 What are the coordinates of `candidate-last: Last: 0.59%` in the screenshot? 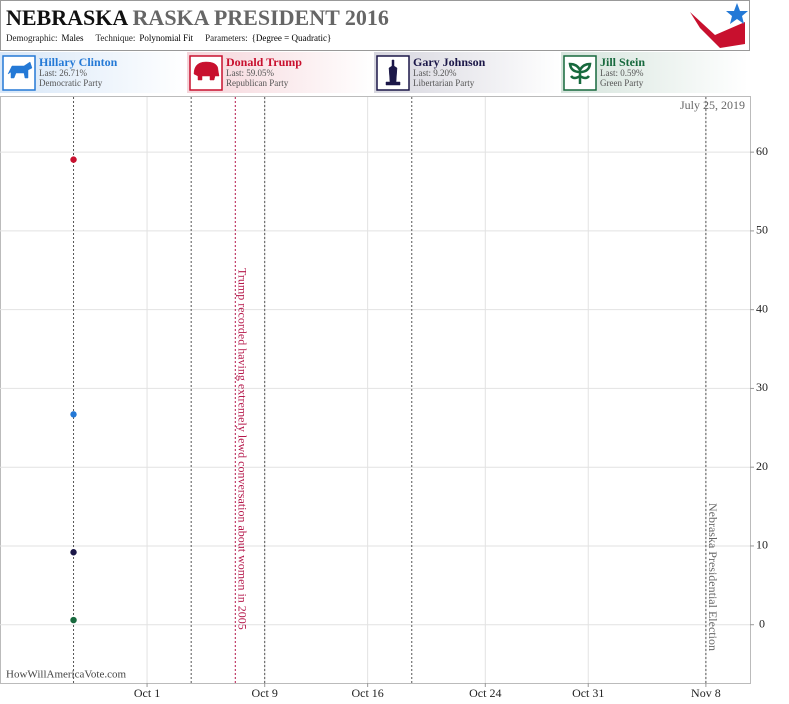 It's located at (622, 73).